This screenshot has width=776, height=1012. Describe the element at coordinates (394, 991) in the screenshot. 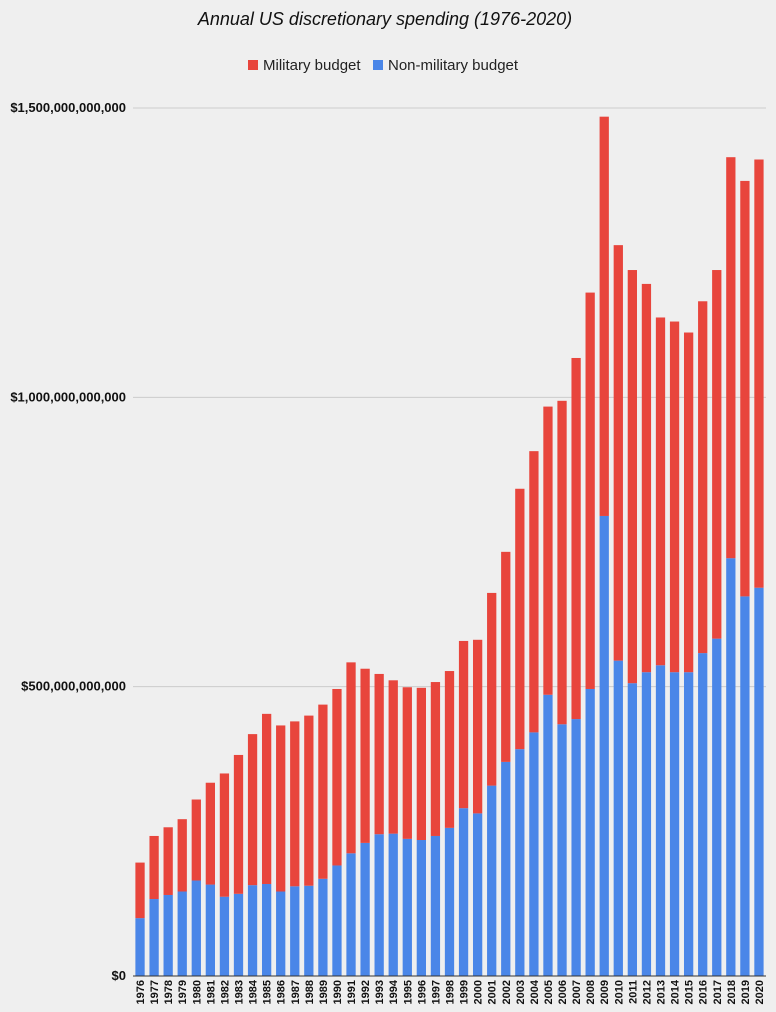

I see `x-tick-label-1994: 1994` at that location.